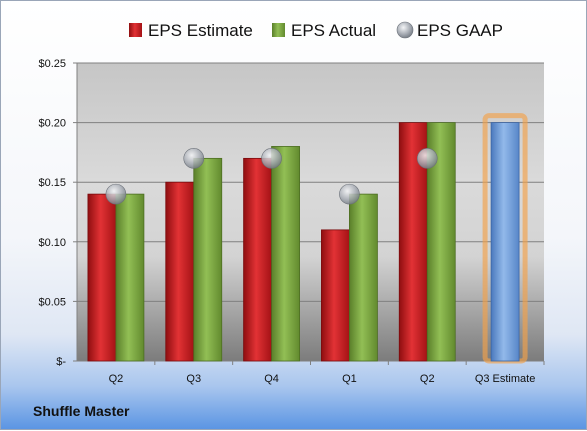 This screenshot has width=587, height=431. I want to click on legend-label: EPS Estimate, so click(200, 30).